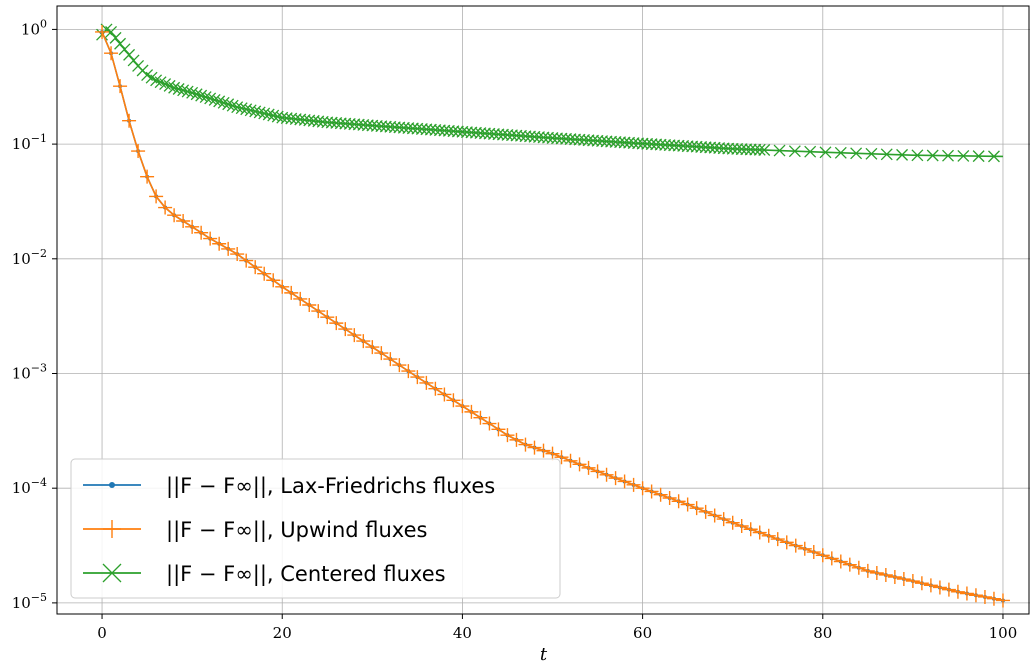 The image size is (1030, 666). What do you see at coordinates (306, 574) in the screenshot?
I see `legend-label: ||F − F∞||, Centered fluxes` at bounding box center [306, 574].